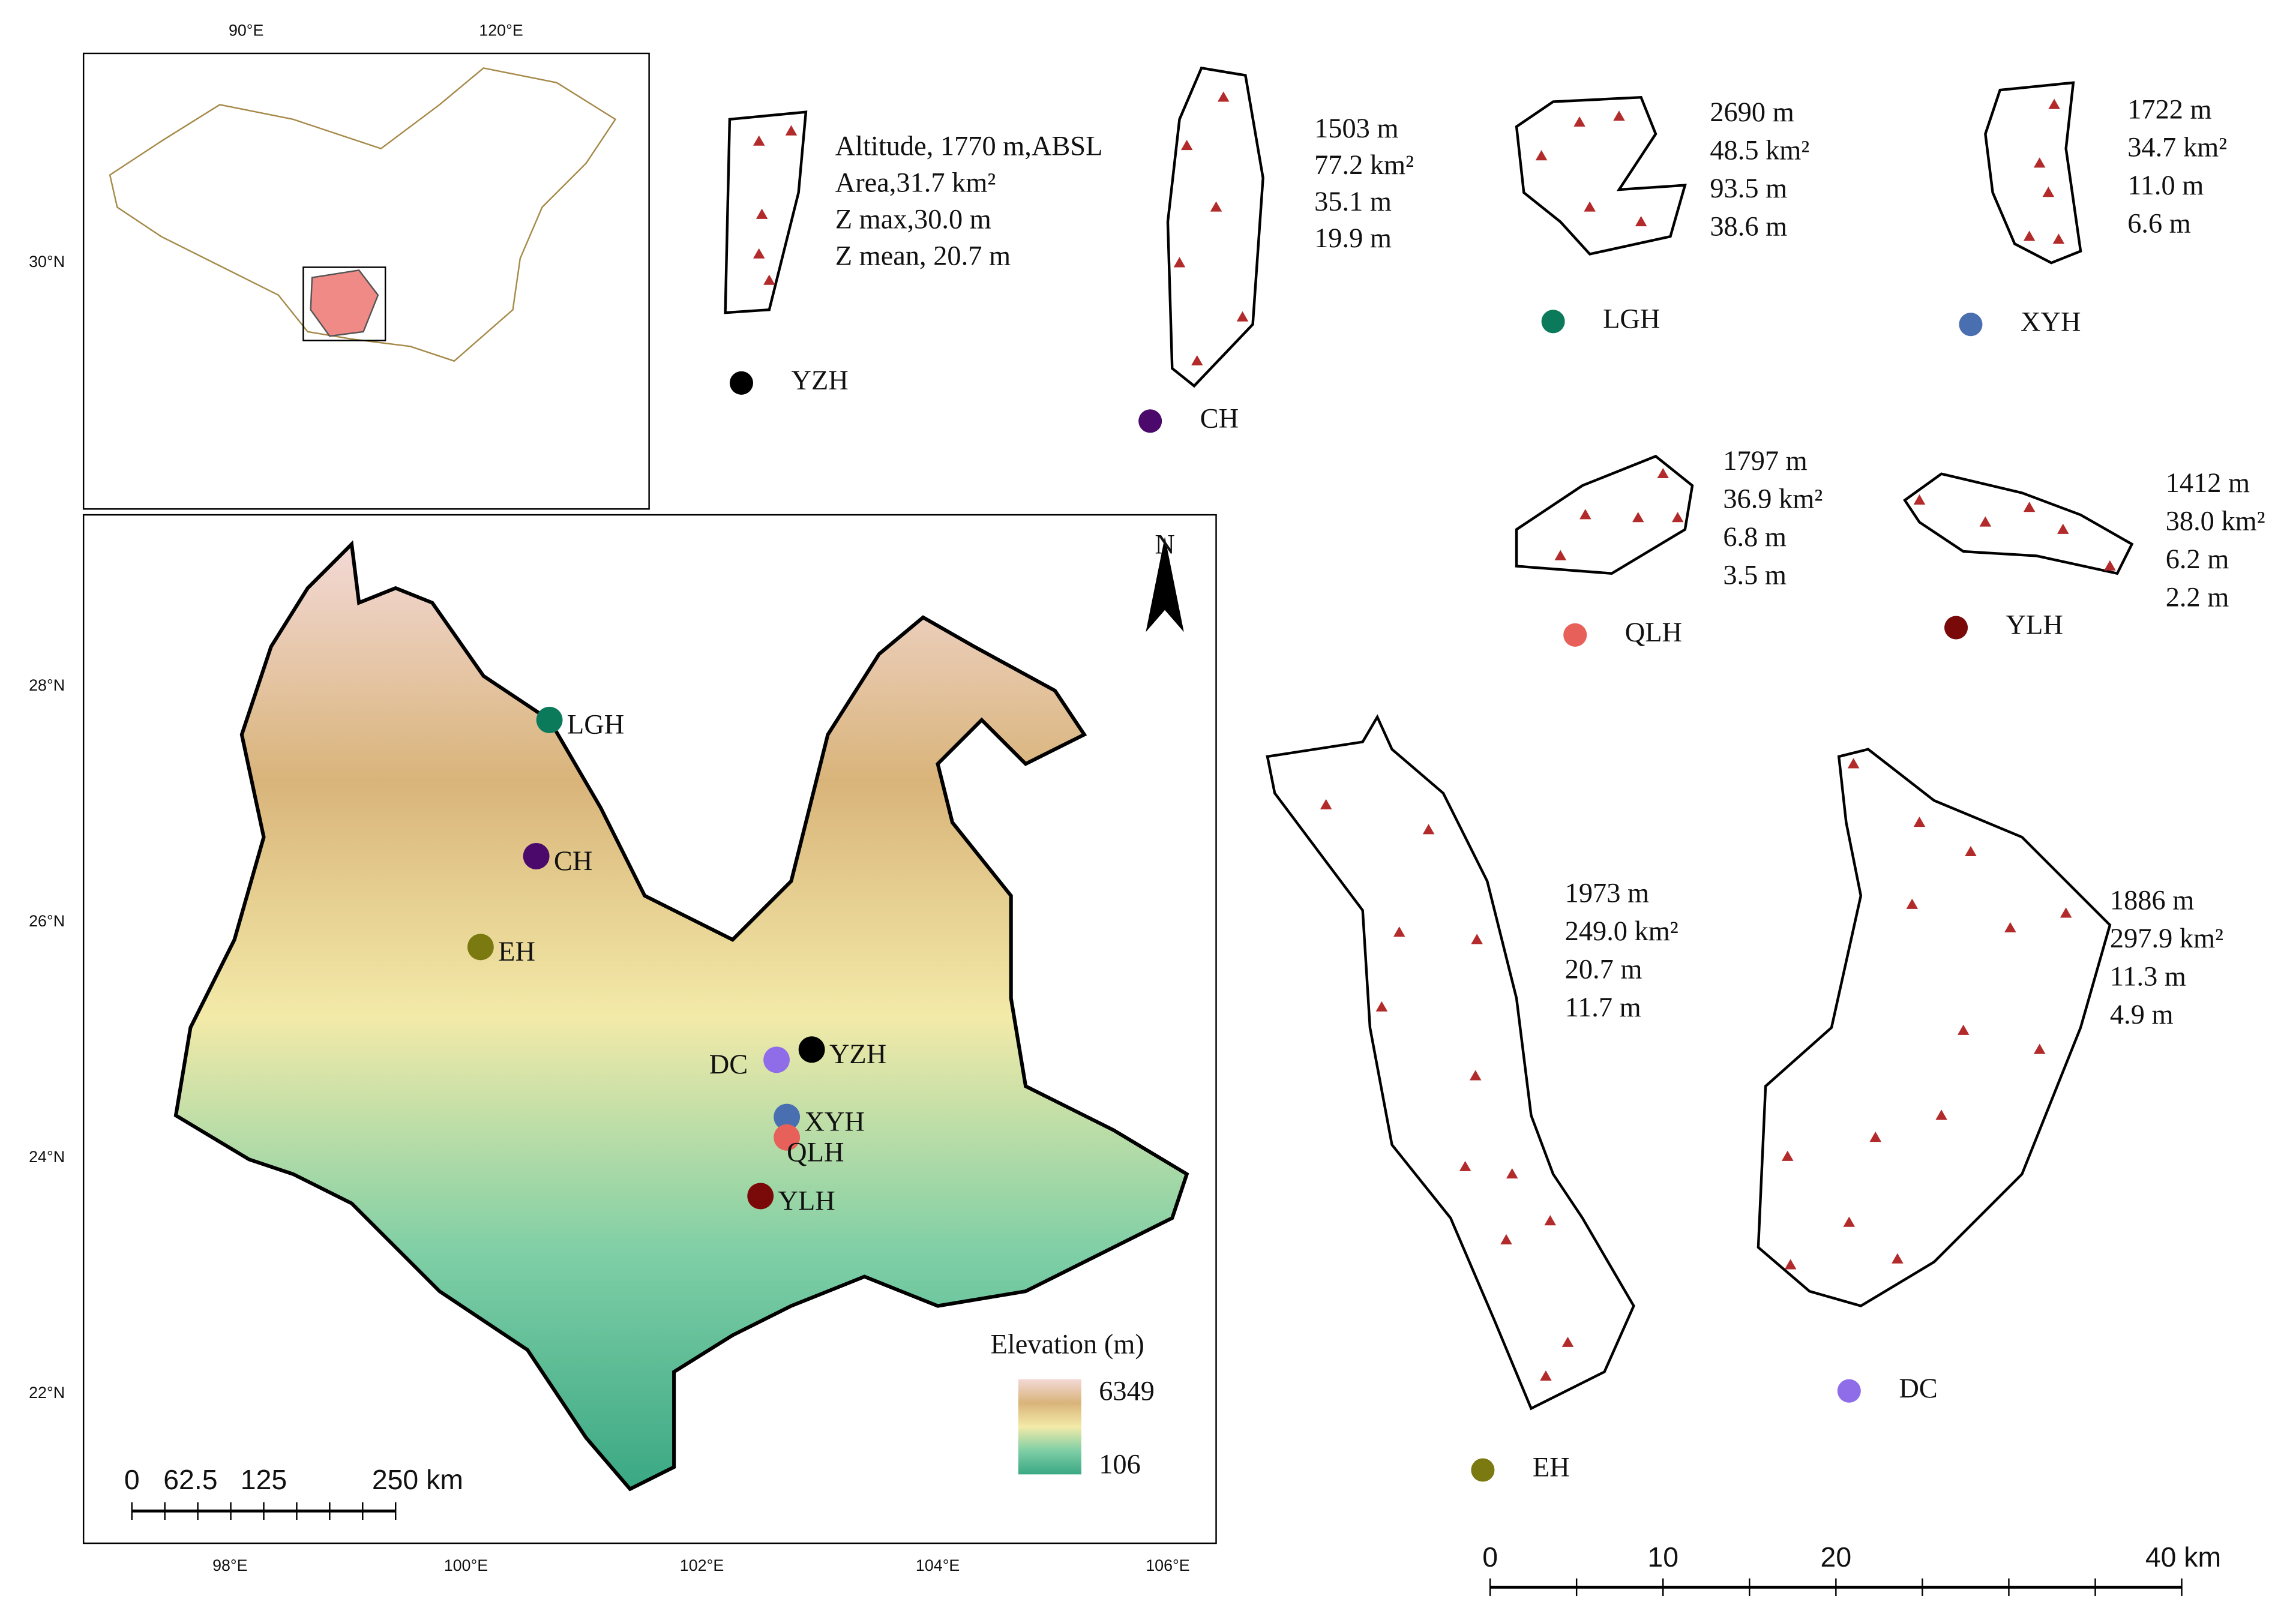 This screenshot has width=2296, height=1623. What do you see at coordinates (344, 303) in the screenshot?
I see `yunnan-highlight` at bounding box center [344, 303].